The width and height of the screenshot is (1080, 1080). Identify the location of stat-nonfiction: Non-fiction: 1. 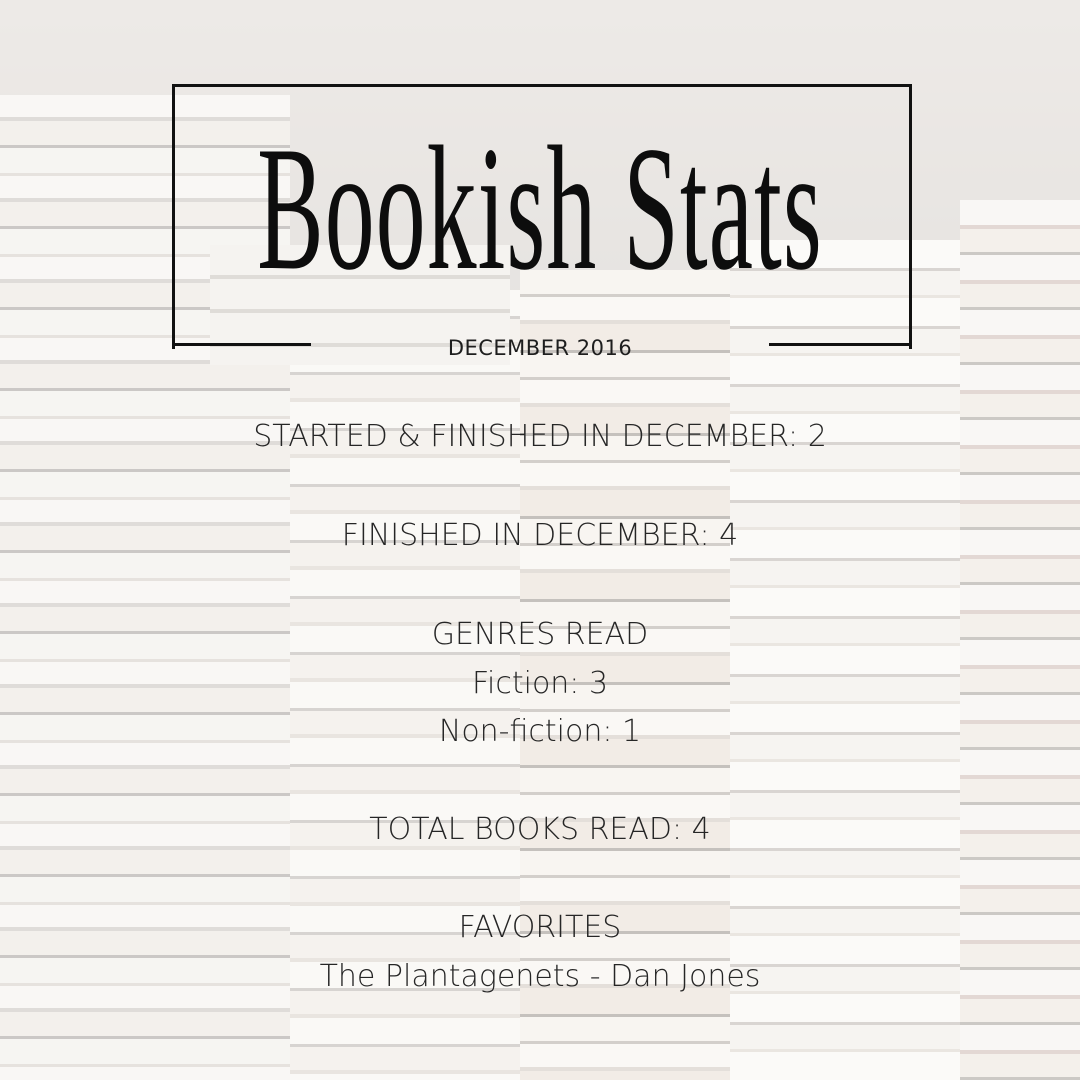
(540, 731).